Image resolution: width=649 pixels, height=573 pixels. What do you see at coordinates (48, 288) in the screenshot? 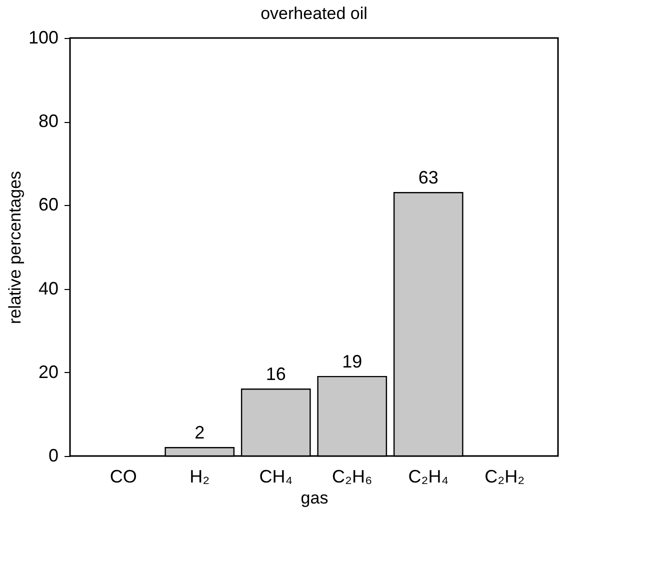
I see `y-tick-label: 40` at bounding box center [48, 288].